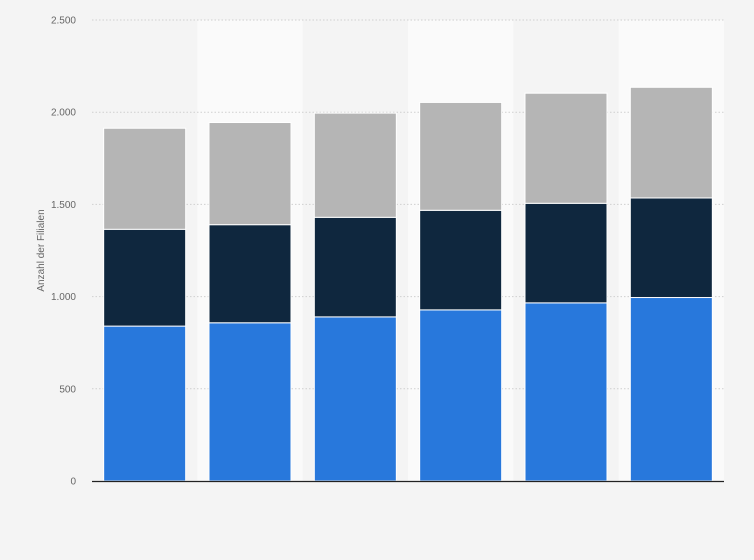 Image resolution: width=754 pixels, height=560 pixels. Describe the element at coordinates (67, 389) in the screenshot. I see `y-tick-label: 500` at that location.